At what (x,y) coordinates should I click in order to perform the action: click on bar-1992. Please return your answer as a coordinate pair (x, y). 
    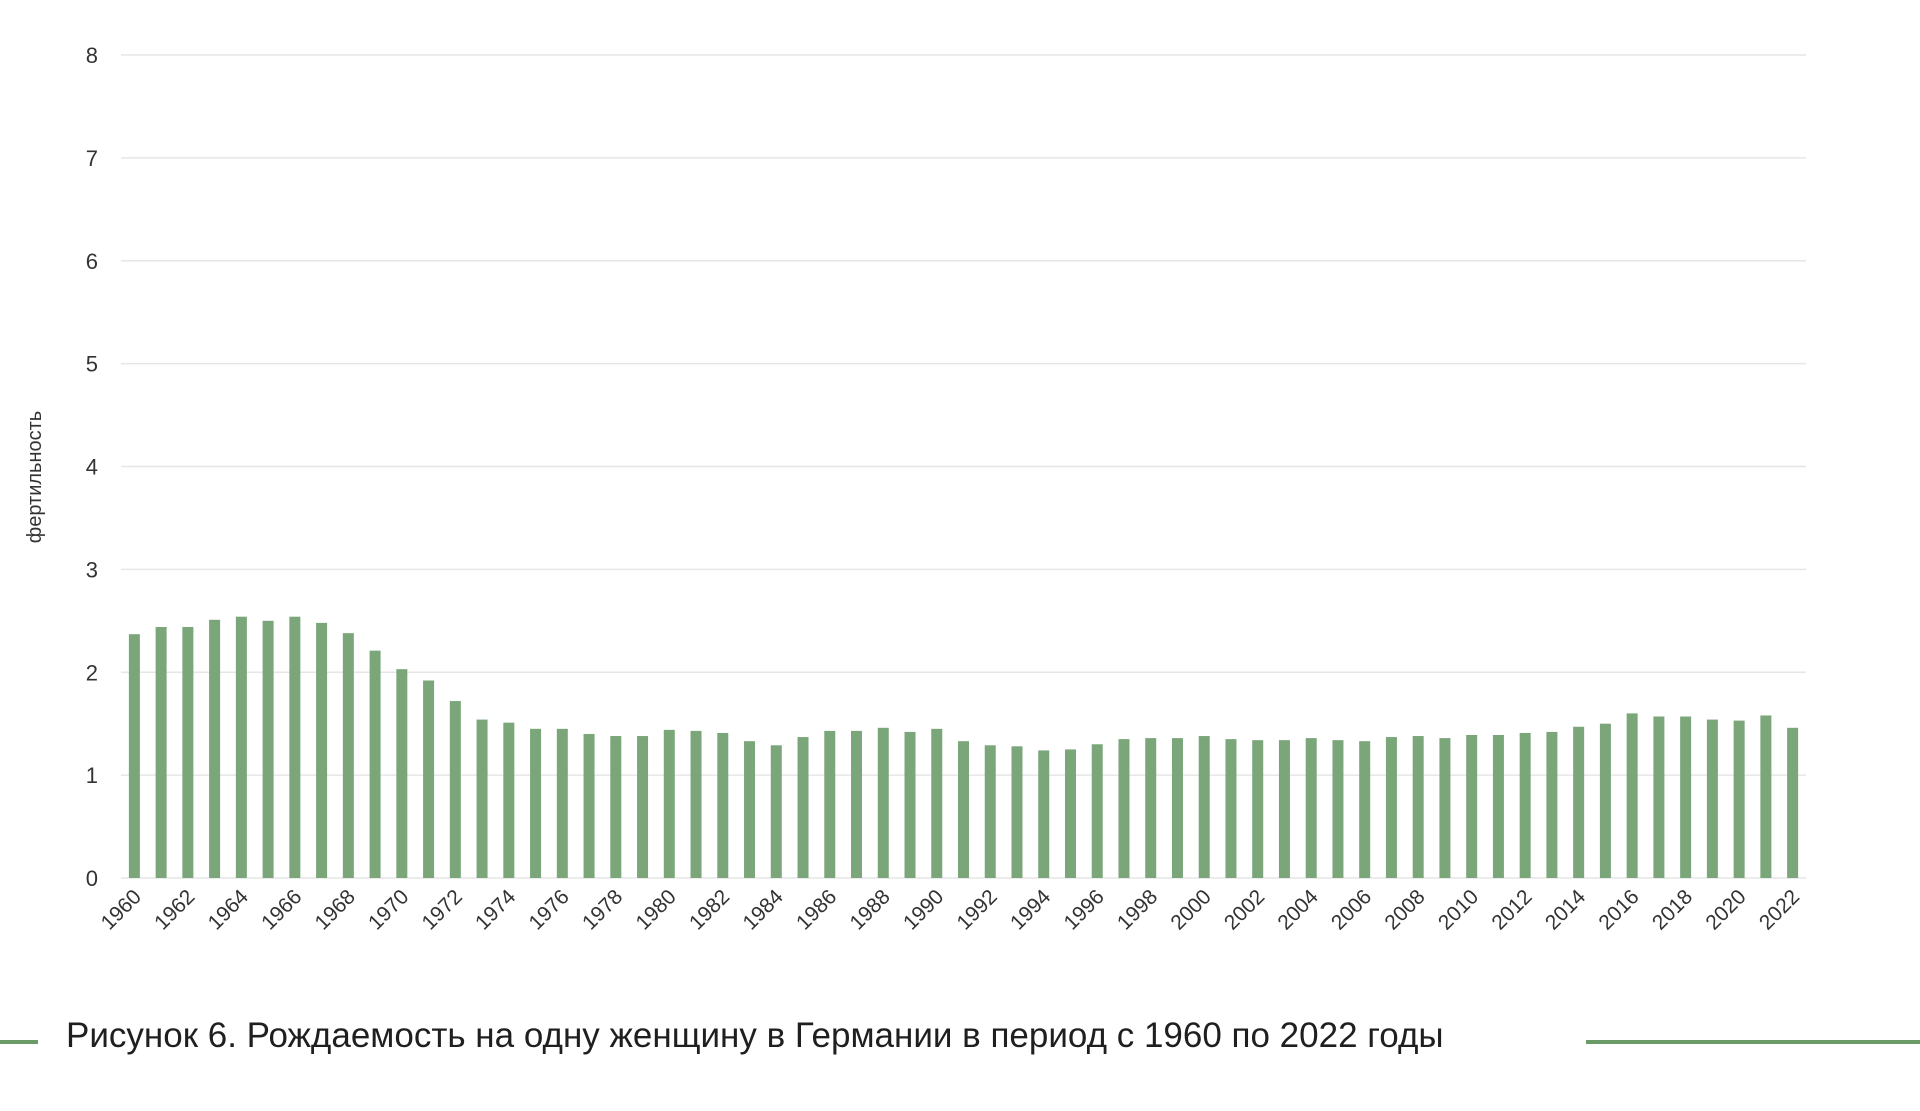
    Looking at the image, I should click on (990, 811).